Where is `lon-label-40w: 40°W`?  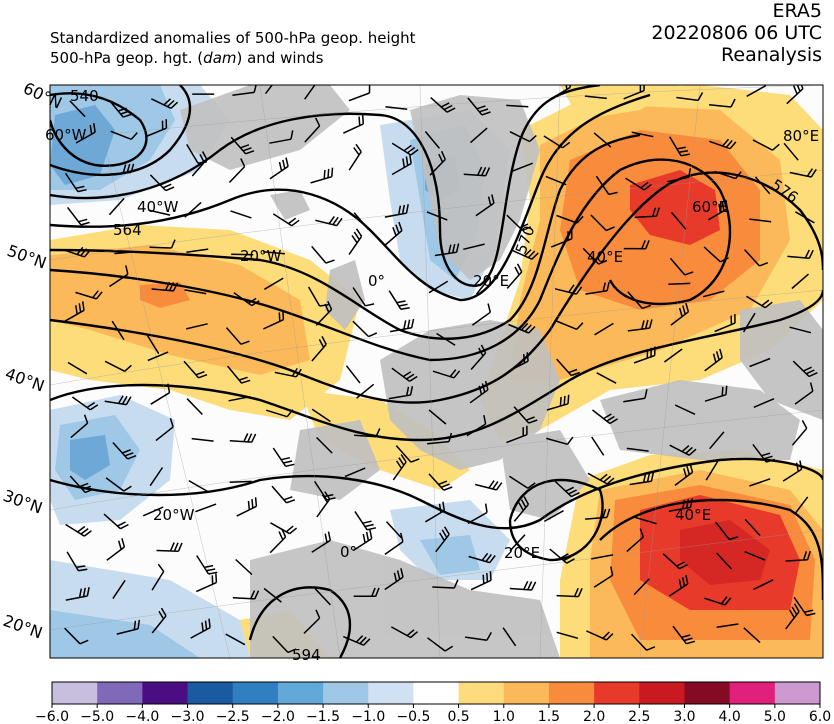 lon-label-40w: 40°W is located at coordinates (158, 207).